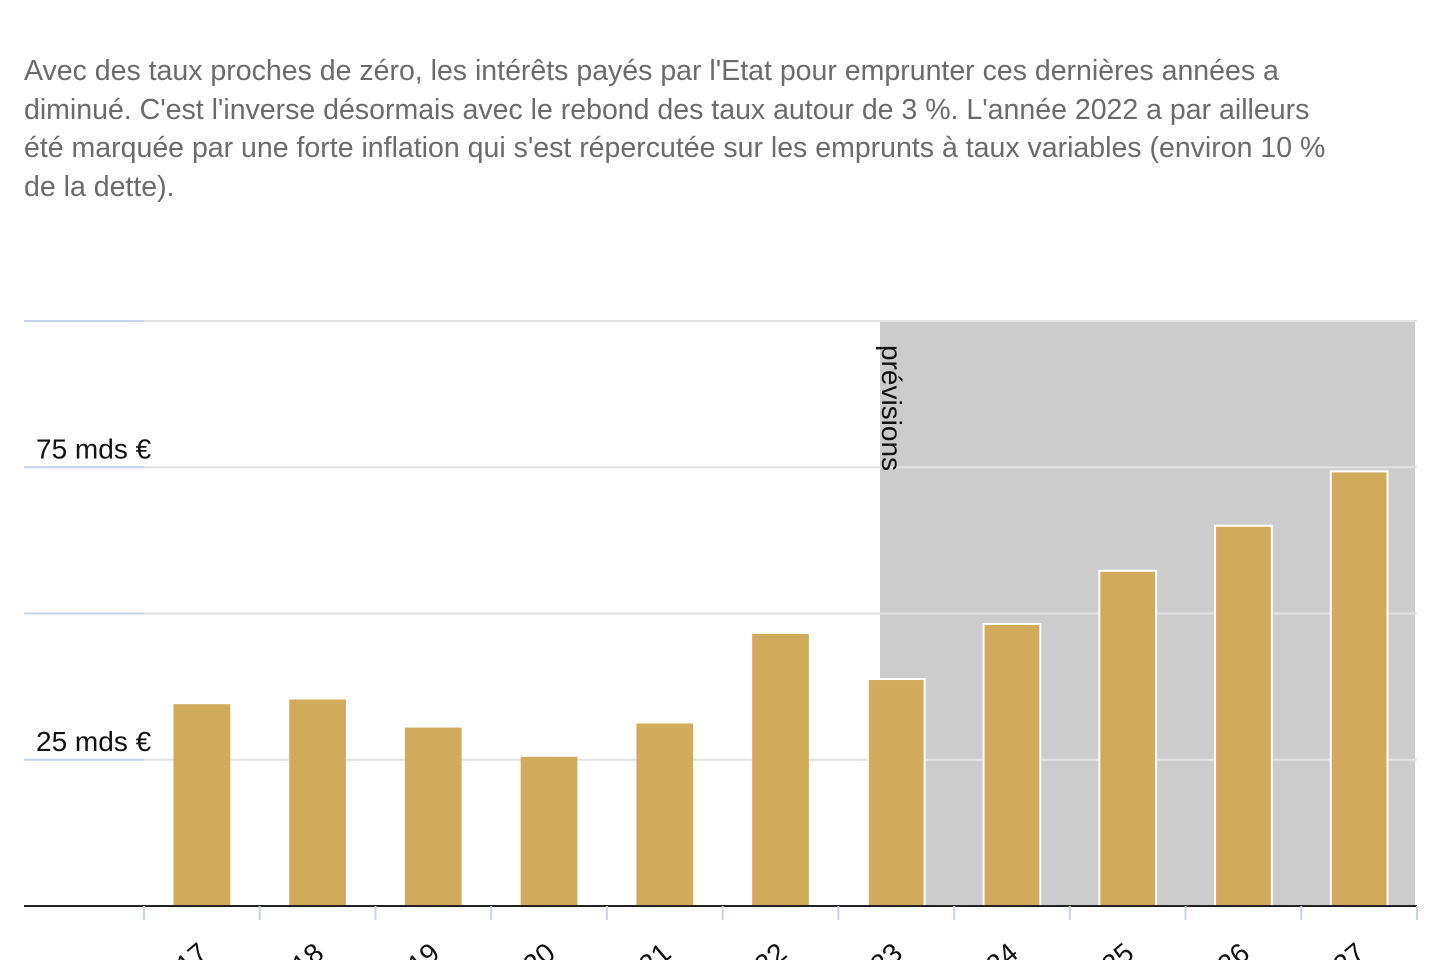  What do you see at coordinates (780, 913) in the screenshot?
I see `x-axis-ticks` at bounding box center [780, 913].